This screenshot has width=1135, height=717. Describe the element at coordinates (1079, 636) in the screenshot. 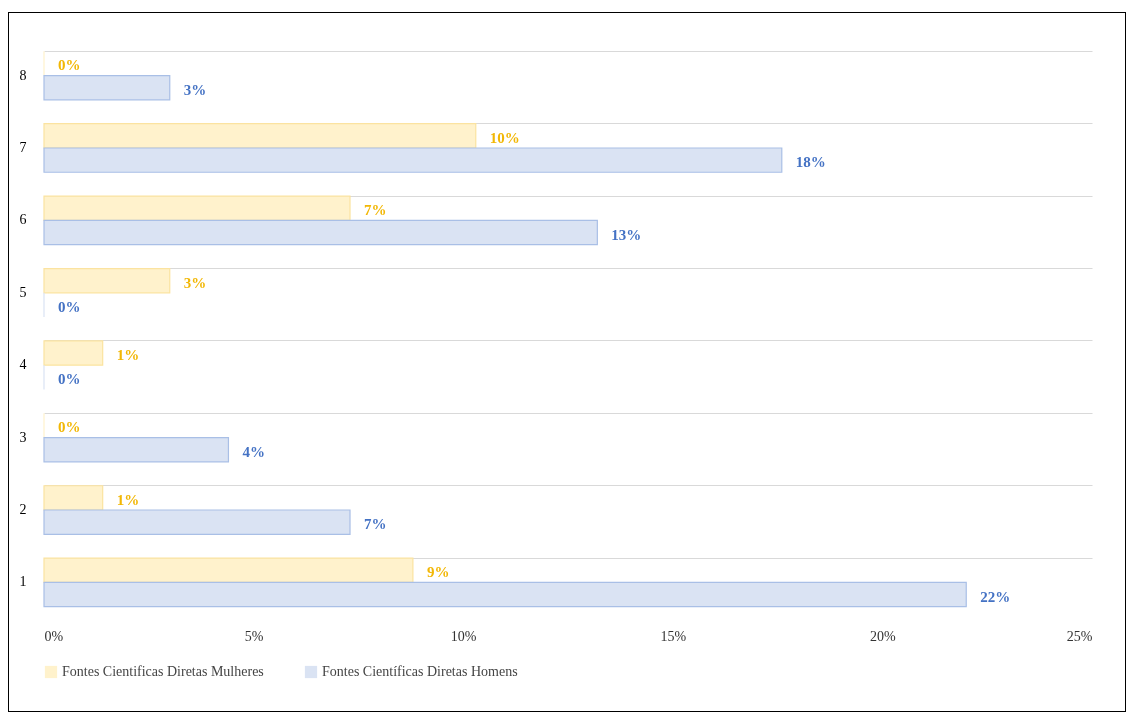

I see `x-tick-label: 25%` at that location.